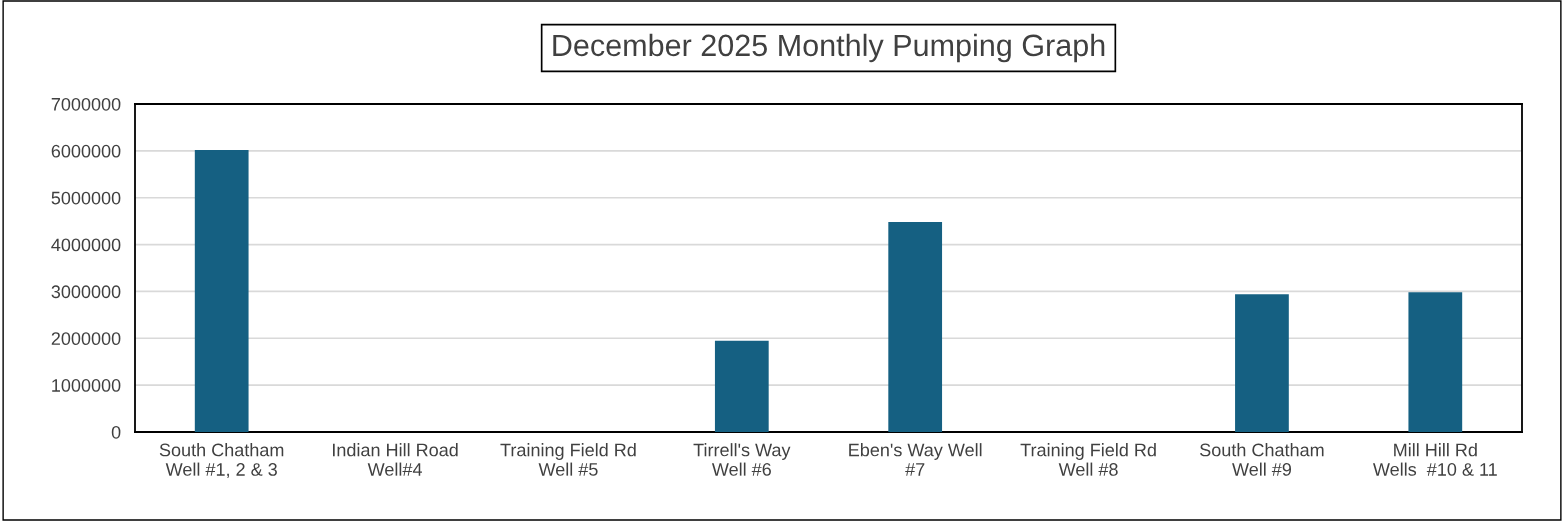 The image size is (1564, 521). I want to click on x-tick-label: Training Field Rd Well #5, so click(568, 459).